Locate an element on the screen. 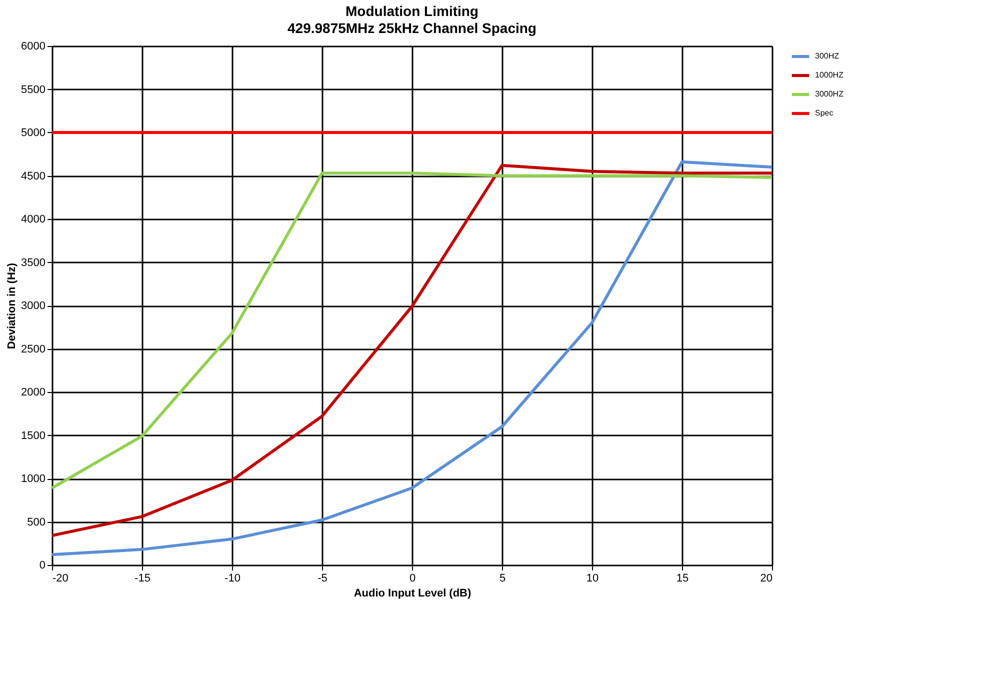 This screenshot has height=679, width=981. y-tick-label: 3500 is located at coordinates (33, 262).